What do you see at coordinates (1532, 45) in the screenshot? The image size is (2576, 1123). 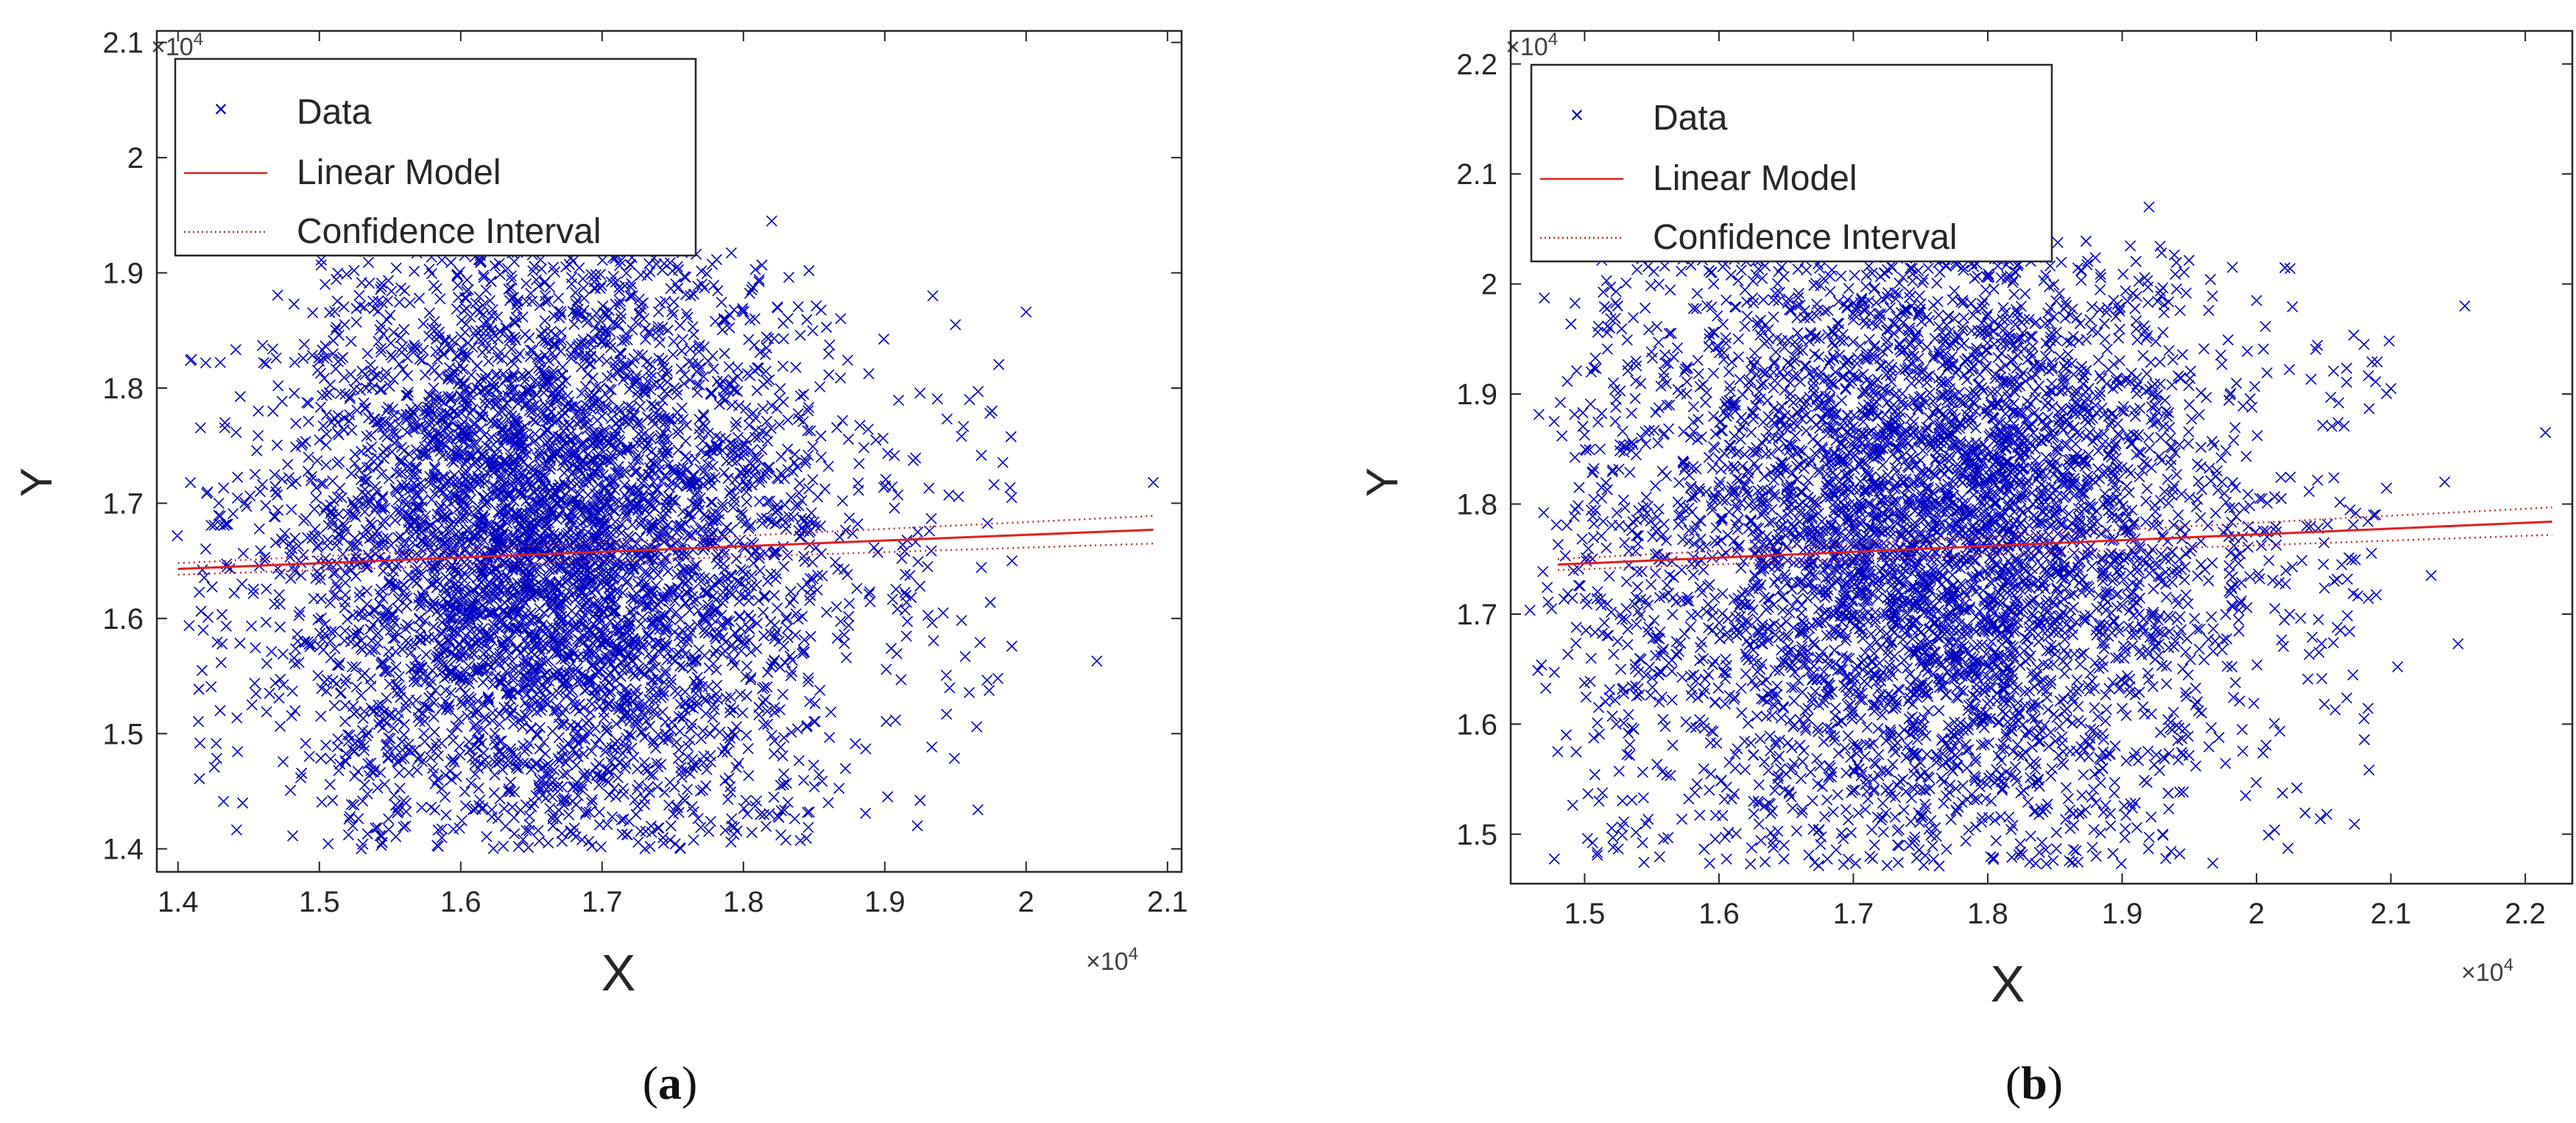 I see `panel-b-y-multiplier: ×10⁴` at bounding box center [1532, 45].